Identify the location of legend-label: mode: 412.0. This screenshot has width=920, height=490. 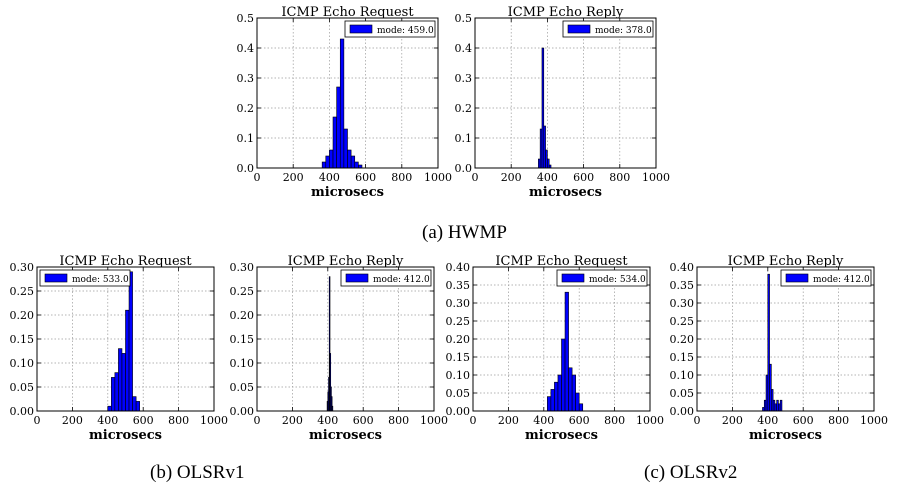
(841, 280).